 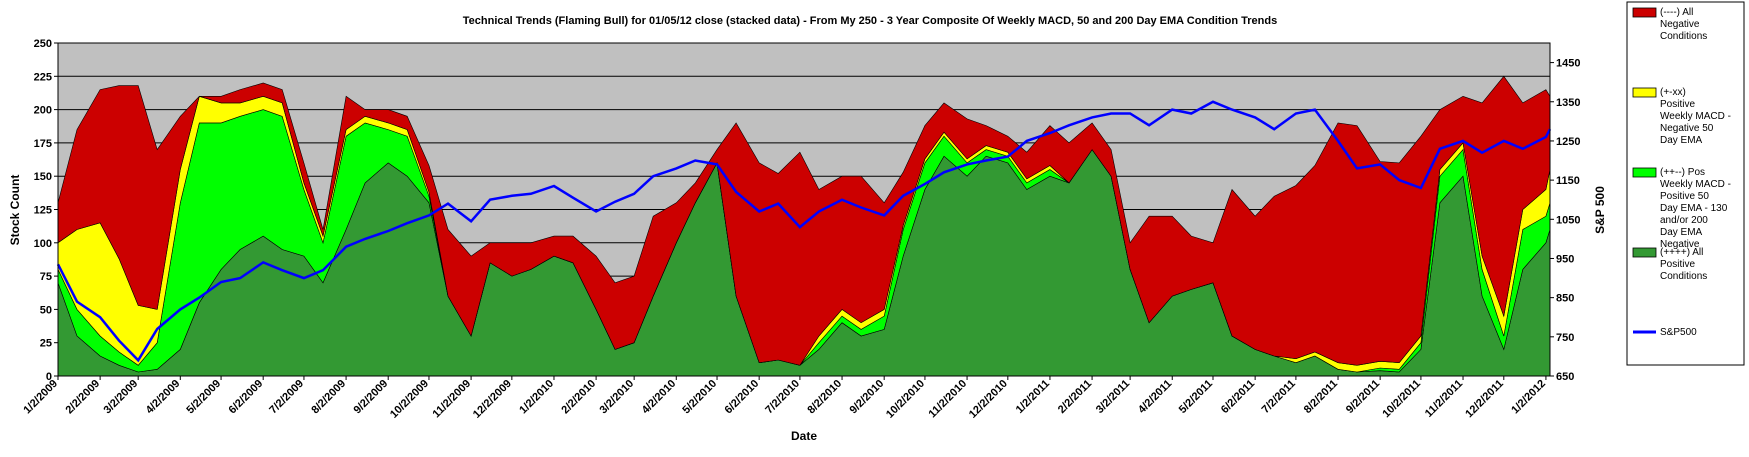 I want to click on y2-tick-label: 1250, so click(x=1568, y=142).